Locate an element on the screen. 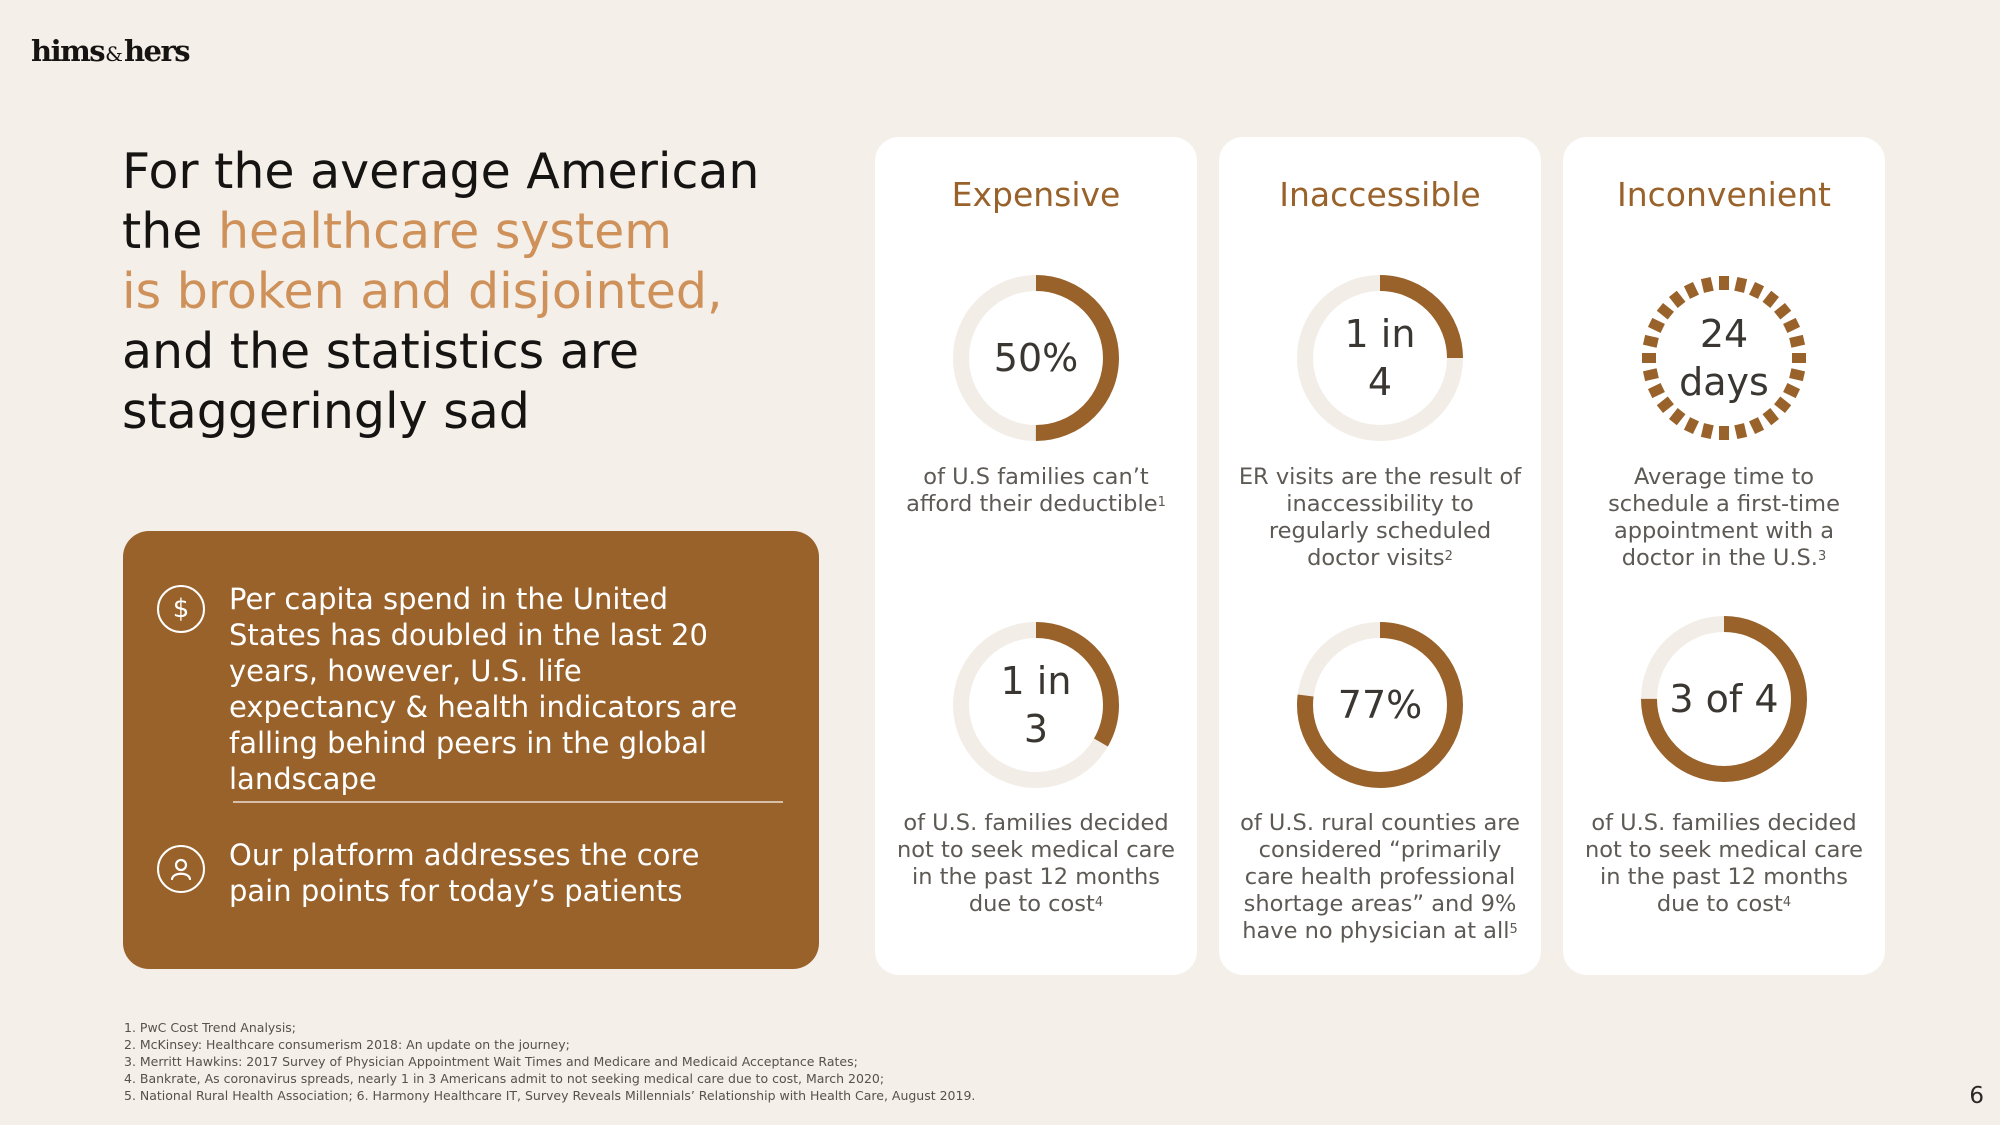  donut-chart: 24 days is located at coordinates (1724, 358).